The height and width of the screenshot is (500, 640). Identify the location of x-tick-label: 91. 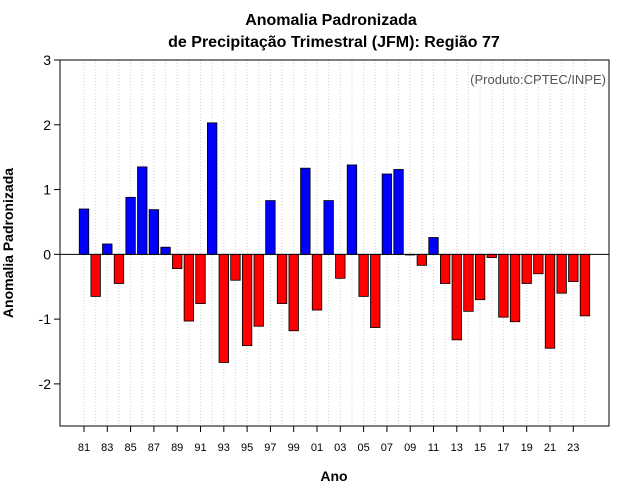
(200, 448).